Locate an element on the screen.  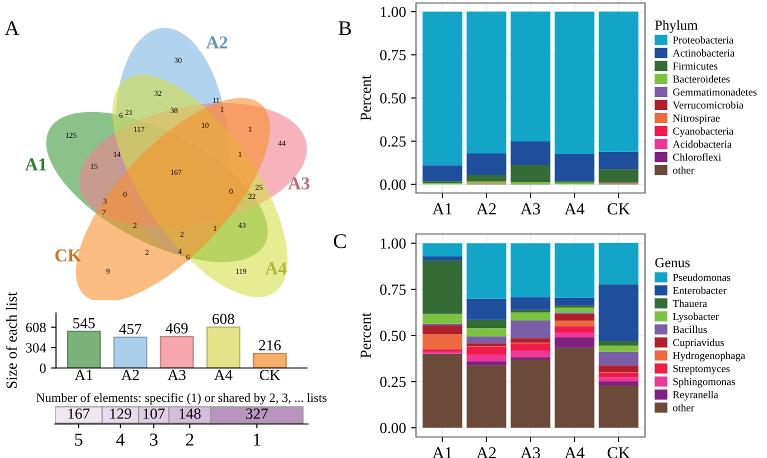
legend-label: Cupriavidus is located at coordinates (698, 343).